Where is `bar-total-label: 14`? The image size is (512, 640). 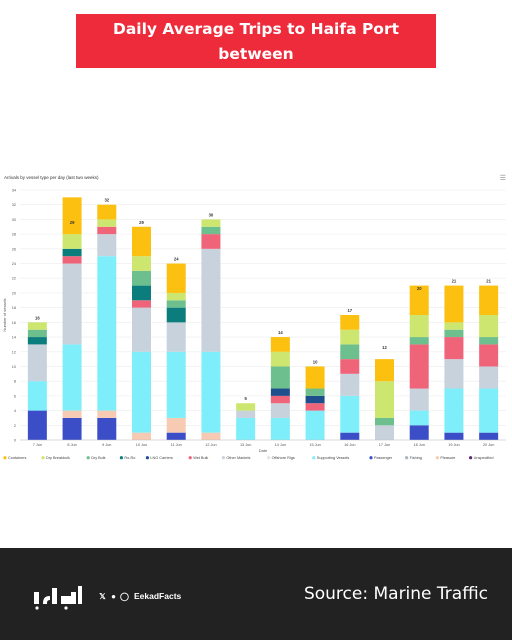 bar-total-label: 14 is located at coordinates (280, 332).